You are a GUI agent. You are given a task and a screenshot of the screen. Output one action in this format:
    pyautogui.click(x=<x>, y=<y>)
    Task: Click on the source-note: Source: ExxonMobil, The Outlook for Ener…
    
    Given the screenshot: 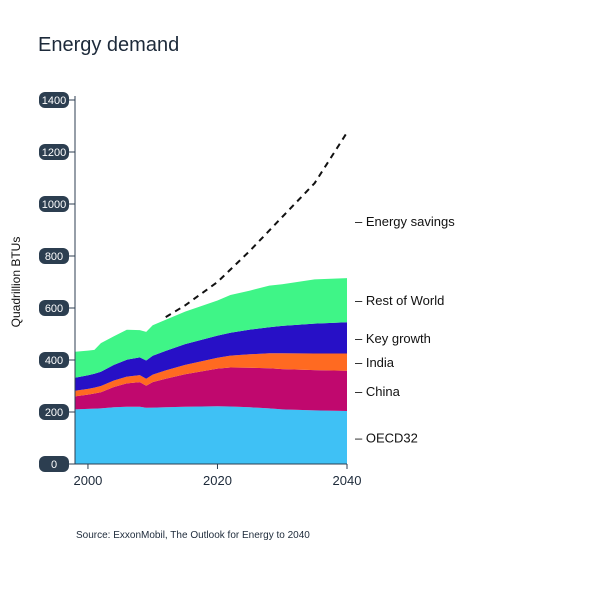 What is the action you would take?
    pyautogui.click(x=193, y=535)
    